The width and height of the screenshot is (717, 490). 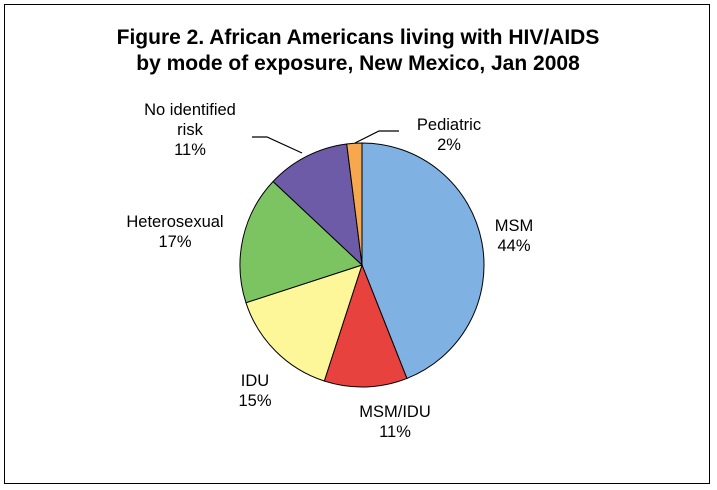 I want to click on leader-line-no-identified-risk, so click(x=277, y=145).